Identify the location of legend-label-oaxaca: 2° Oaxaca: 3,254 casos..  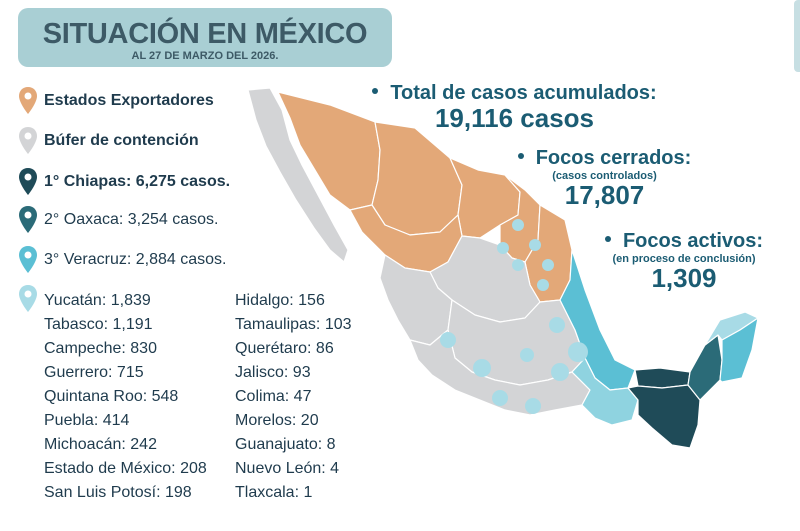
(131, 219).